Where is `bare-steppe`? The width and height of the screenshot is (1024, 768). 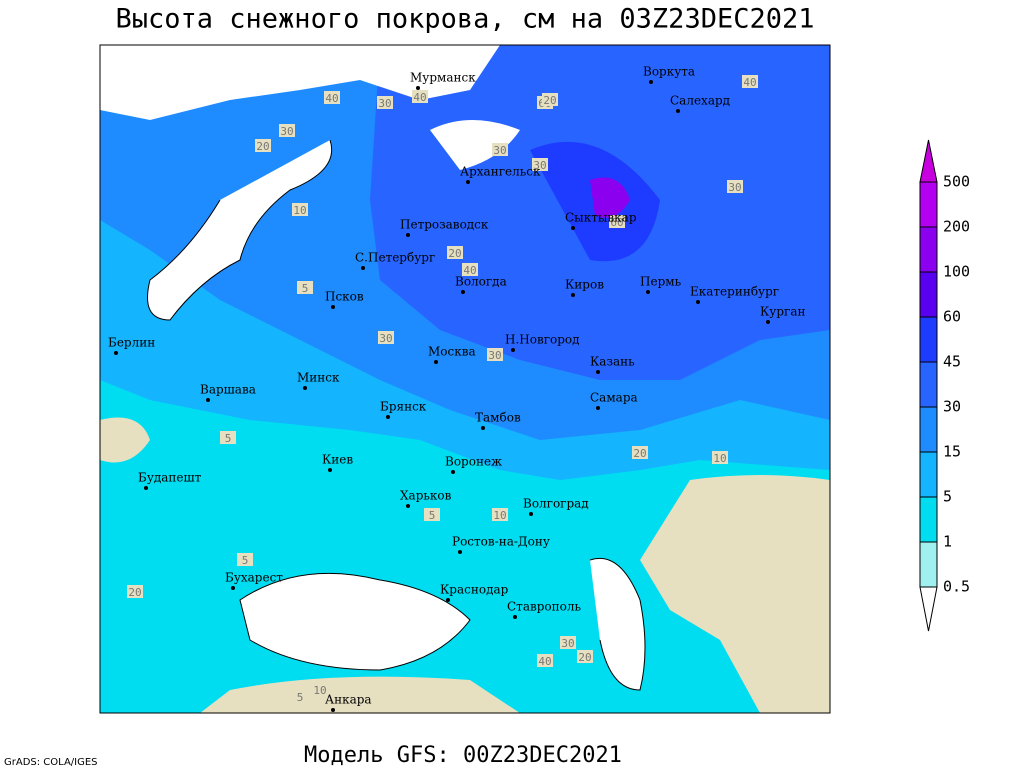
bare-steppe is located at coordinates (735, 594).